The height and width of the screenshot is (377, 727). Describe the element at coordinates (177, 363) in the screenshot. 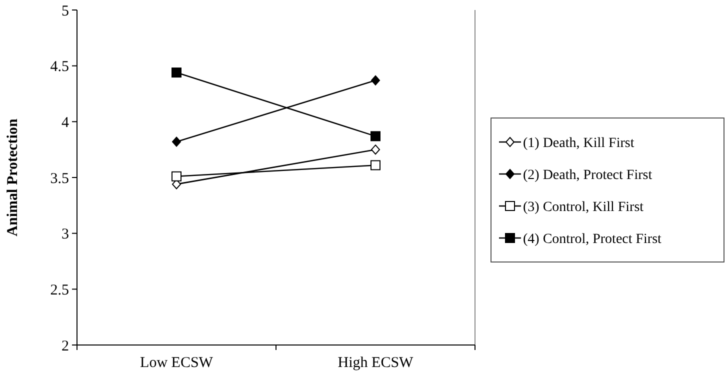

I see `x-tick-label: Low ECSW` at that location.